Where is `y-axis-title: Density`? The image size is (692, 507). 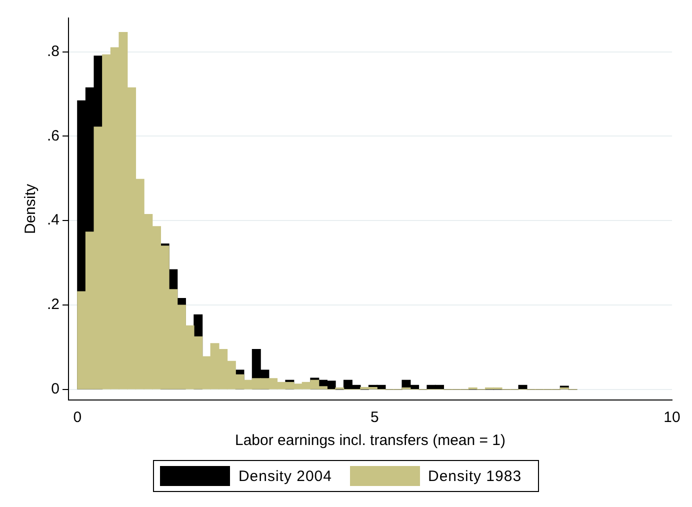
y-axis-title: Density is located at coordinates (31, 209).